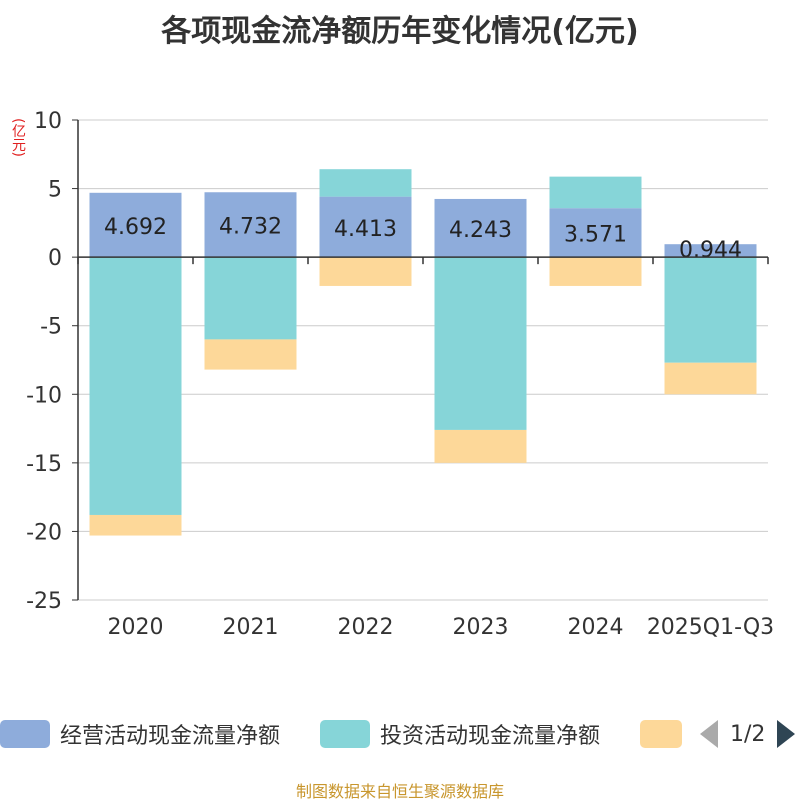 Image resolution: width=800 pixels, height=802 pixels. What do you see at coordinates (44, 601) in the screenshot?
I see `y-tick-label: -25` at bounding box center [44, 601].